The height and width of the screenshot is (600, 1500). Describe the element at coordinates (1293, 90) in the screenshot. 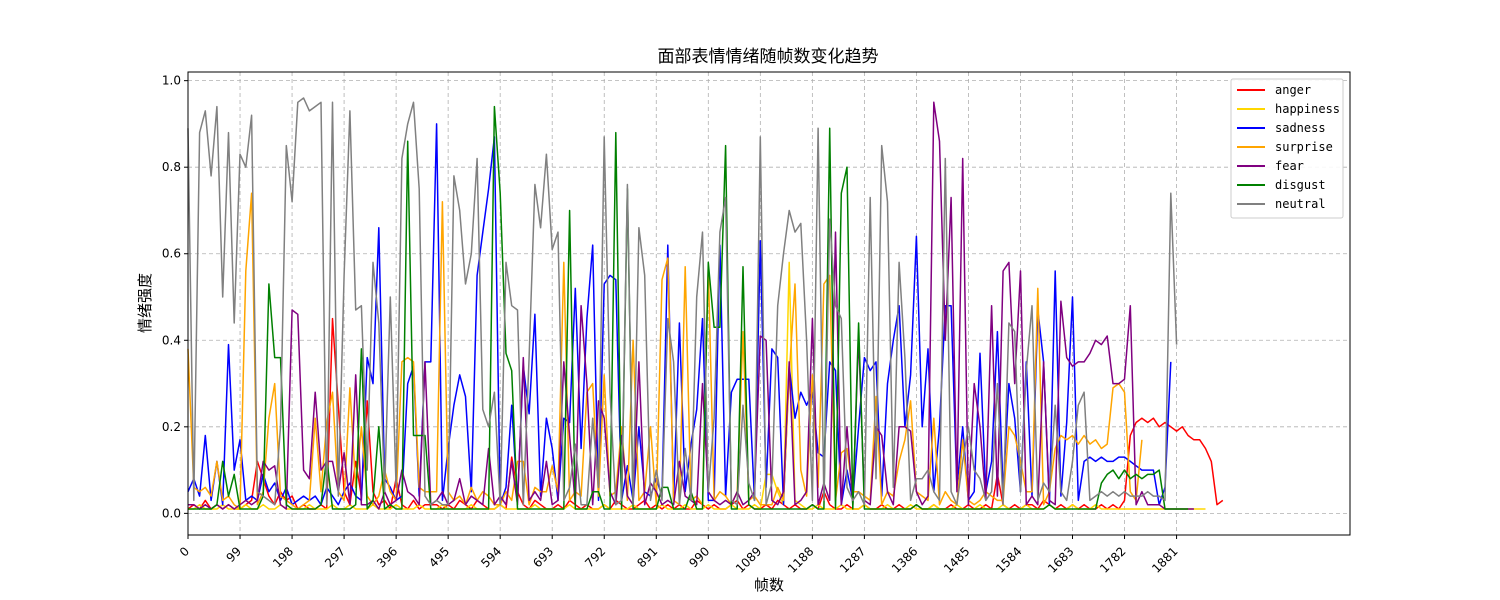

I see `legend-label-anger: anger` at that location.